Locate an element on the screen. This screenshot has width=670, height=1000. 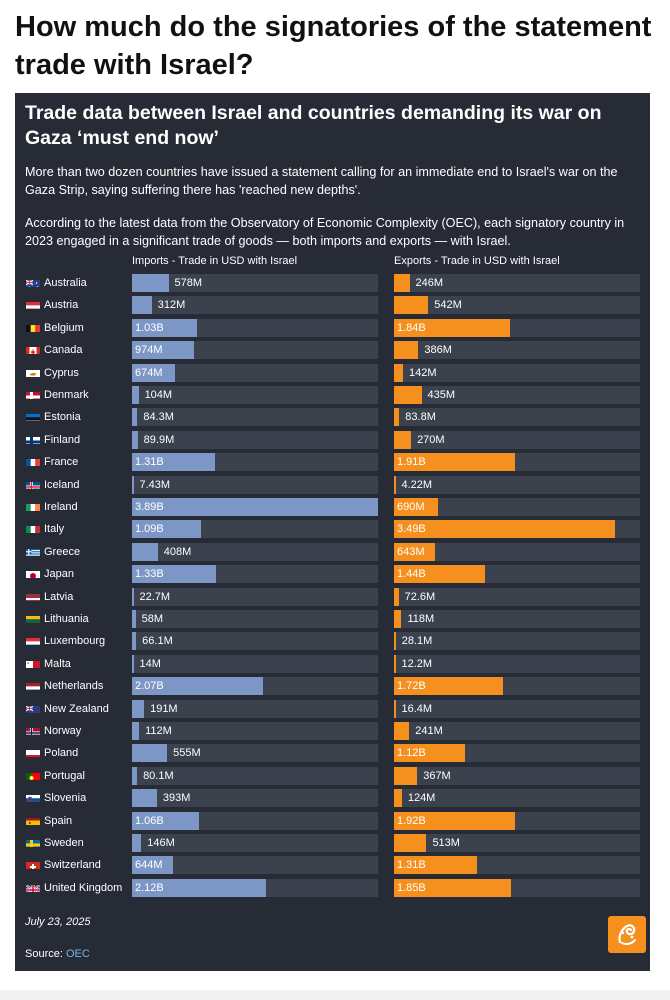
imports-bar-track: 58M is located at coordinates (255, 619).